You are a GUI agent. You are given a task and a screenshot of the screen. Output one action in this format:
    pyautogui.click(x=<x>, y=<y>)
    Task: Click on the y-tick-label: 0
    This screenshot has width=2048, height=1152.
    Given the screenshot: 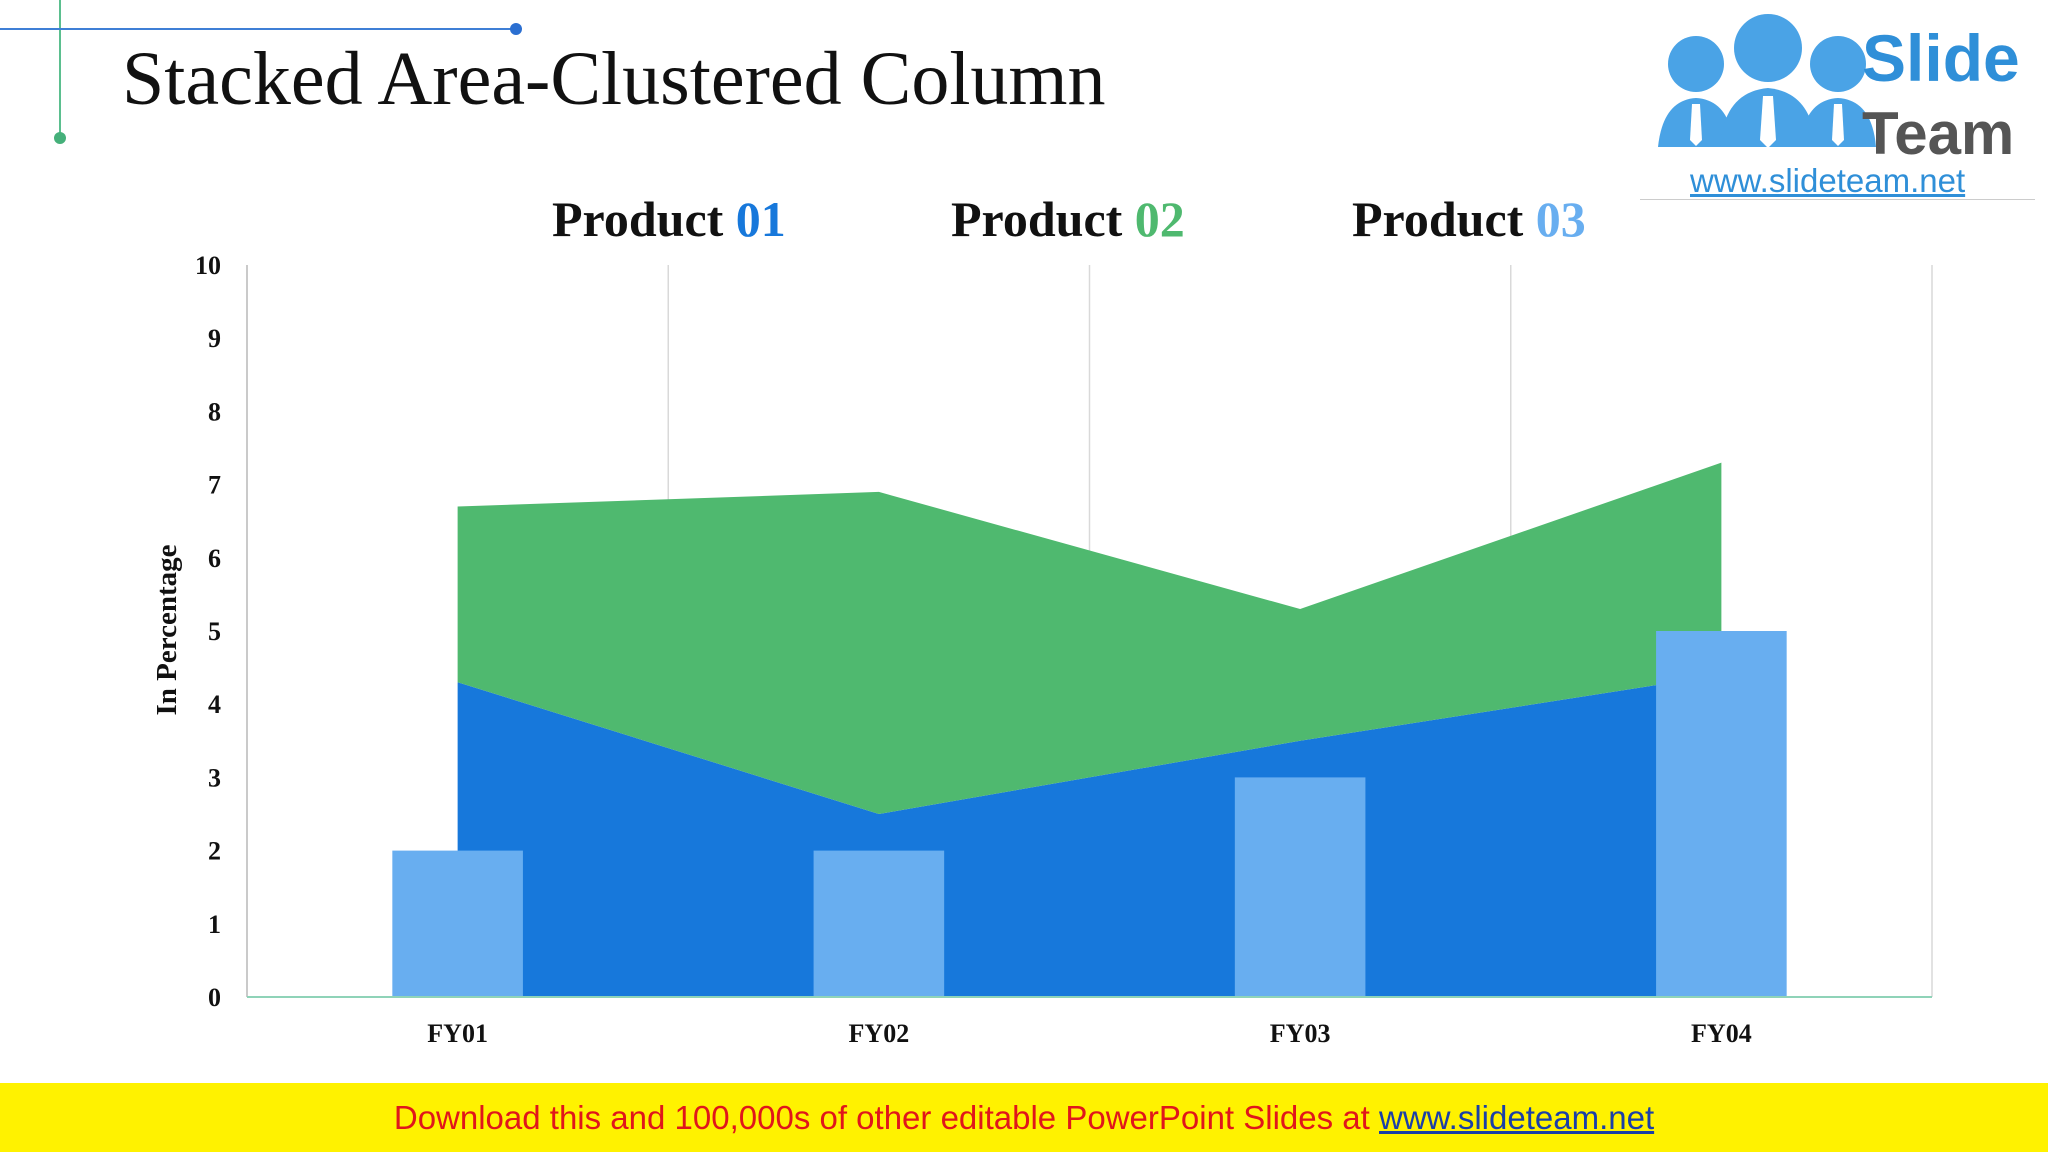 What is the action you would take?
    pyautogui.click(x=214, y=997)
    